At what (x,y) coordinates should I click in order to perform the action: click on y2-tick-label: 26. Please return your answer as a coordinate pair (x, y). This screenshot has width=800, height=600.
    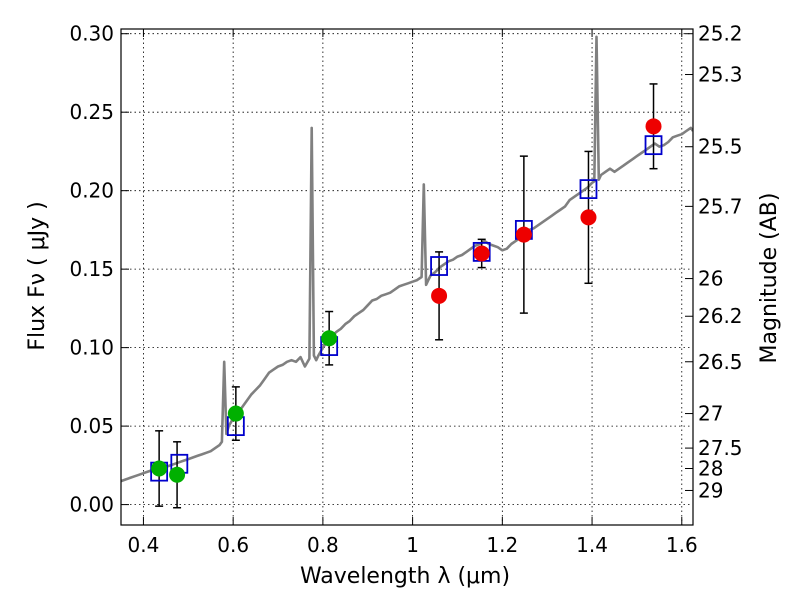
    Looking at the image, I should click on (710, 279).